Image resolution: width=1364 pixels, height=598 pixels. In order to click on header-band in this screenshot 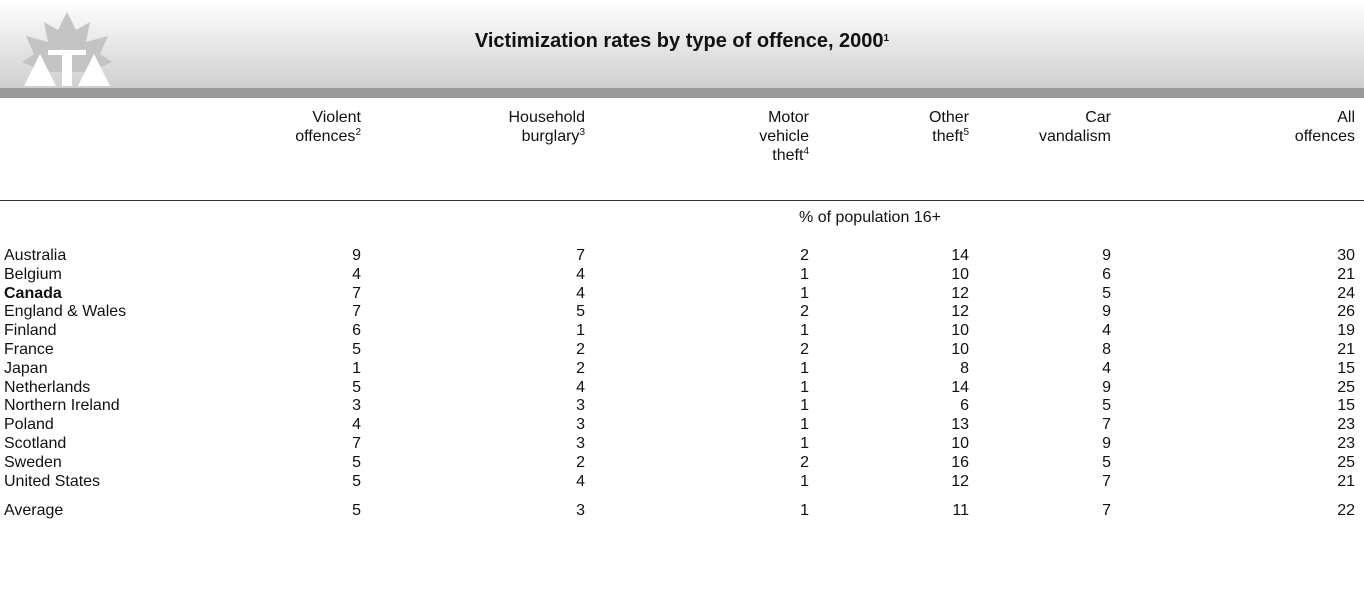, I will do `click(682, 44)`.